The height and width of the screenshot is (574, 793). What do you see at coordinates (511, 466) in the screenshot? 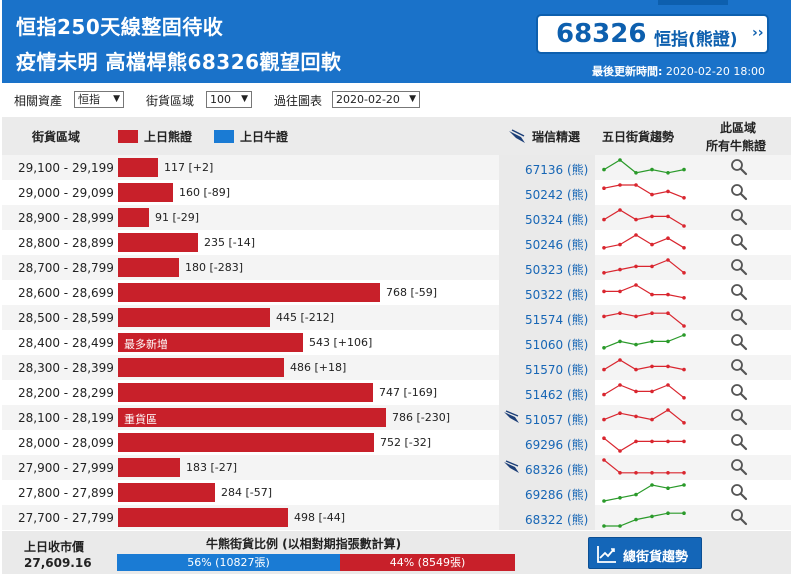
I see `credit-suisse-sail-icon` at bounding box center [511, 466].